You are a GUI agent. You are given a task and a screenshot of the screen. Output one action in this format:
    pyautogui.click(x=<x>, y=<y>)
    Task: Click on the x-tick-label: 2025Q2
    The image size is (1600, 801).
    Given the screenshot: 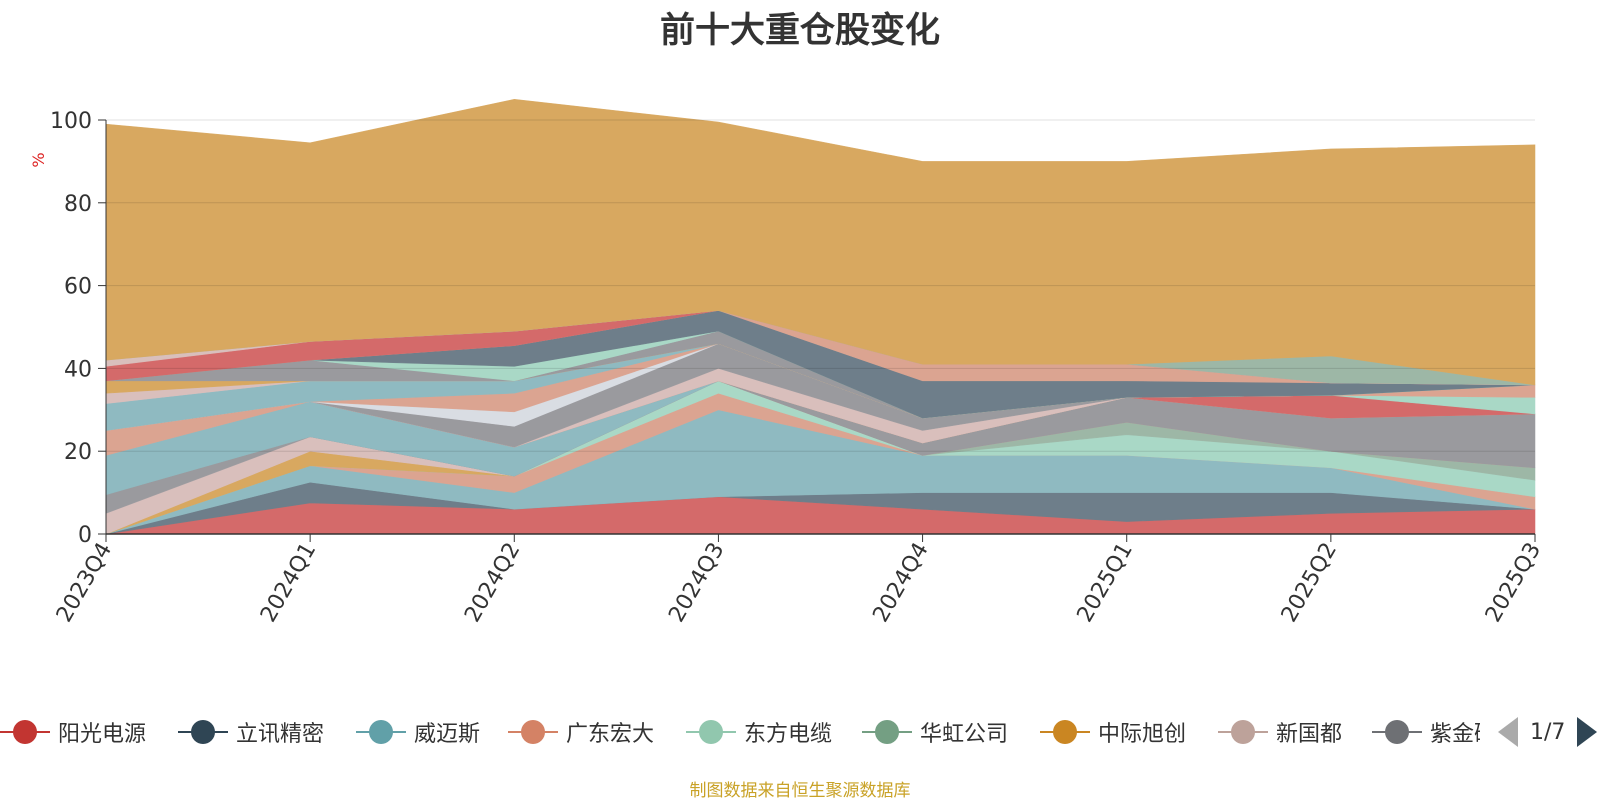 What is the action you would take?
    pyautogui.click(x=1309, y=583)
    